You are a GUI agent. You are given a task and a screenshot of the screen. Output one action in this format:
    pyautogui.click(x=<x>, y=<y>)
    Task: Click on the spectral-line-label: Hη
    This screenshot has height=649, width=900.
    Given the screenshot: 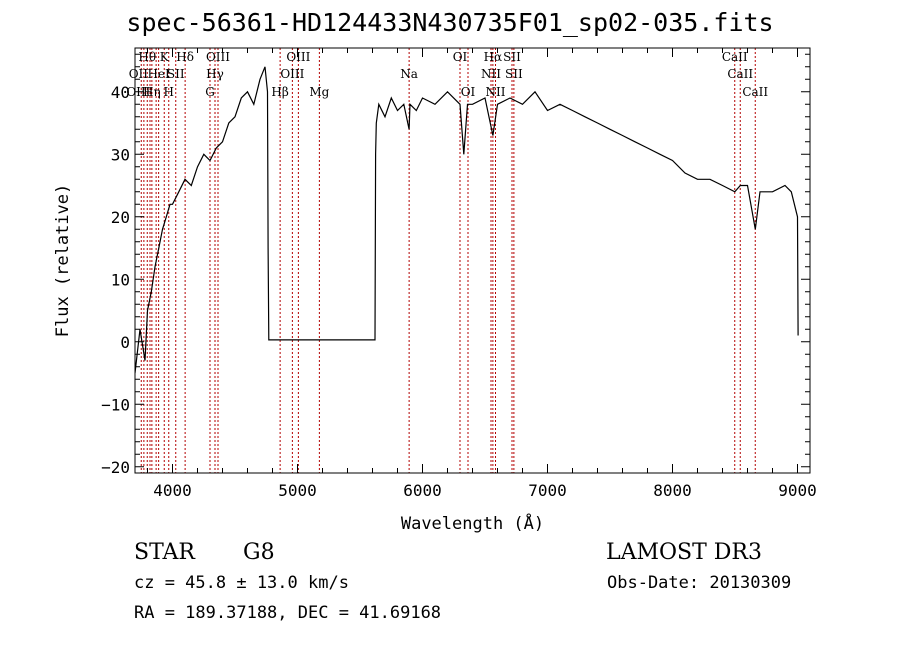 What is the action you would take?
    pyautogui.click(x=152, y=92)
    